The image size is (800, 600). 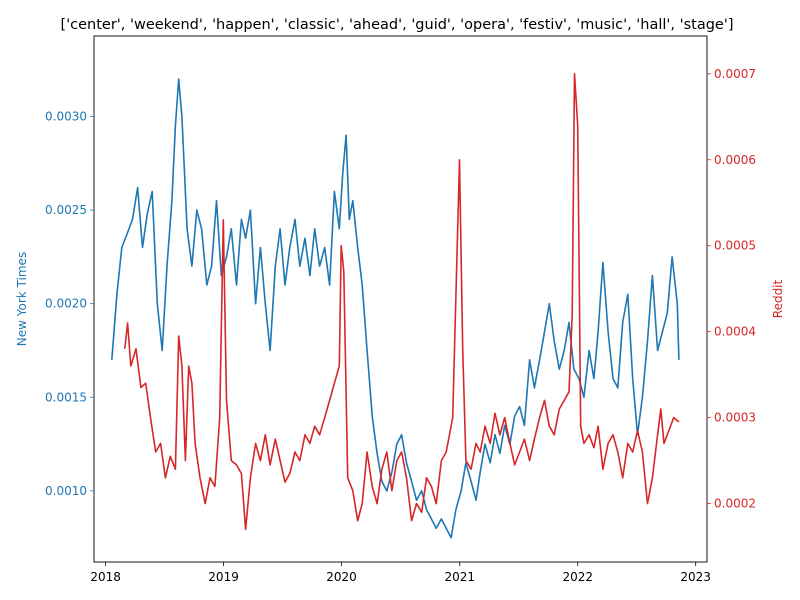 What do you see at coordinates (735, 418) in the screenshot?
I see `y-right-tick-label: 0.0003` at bounding box center [735, 418].